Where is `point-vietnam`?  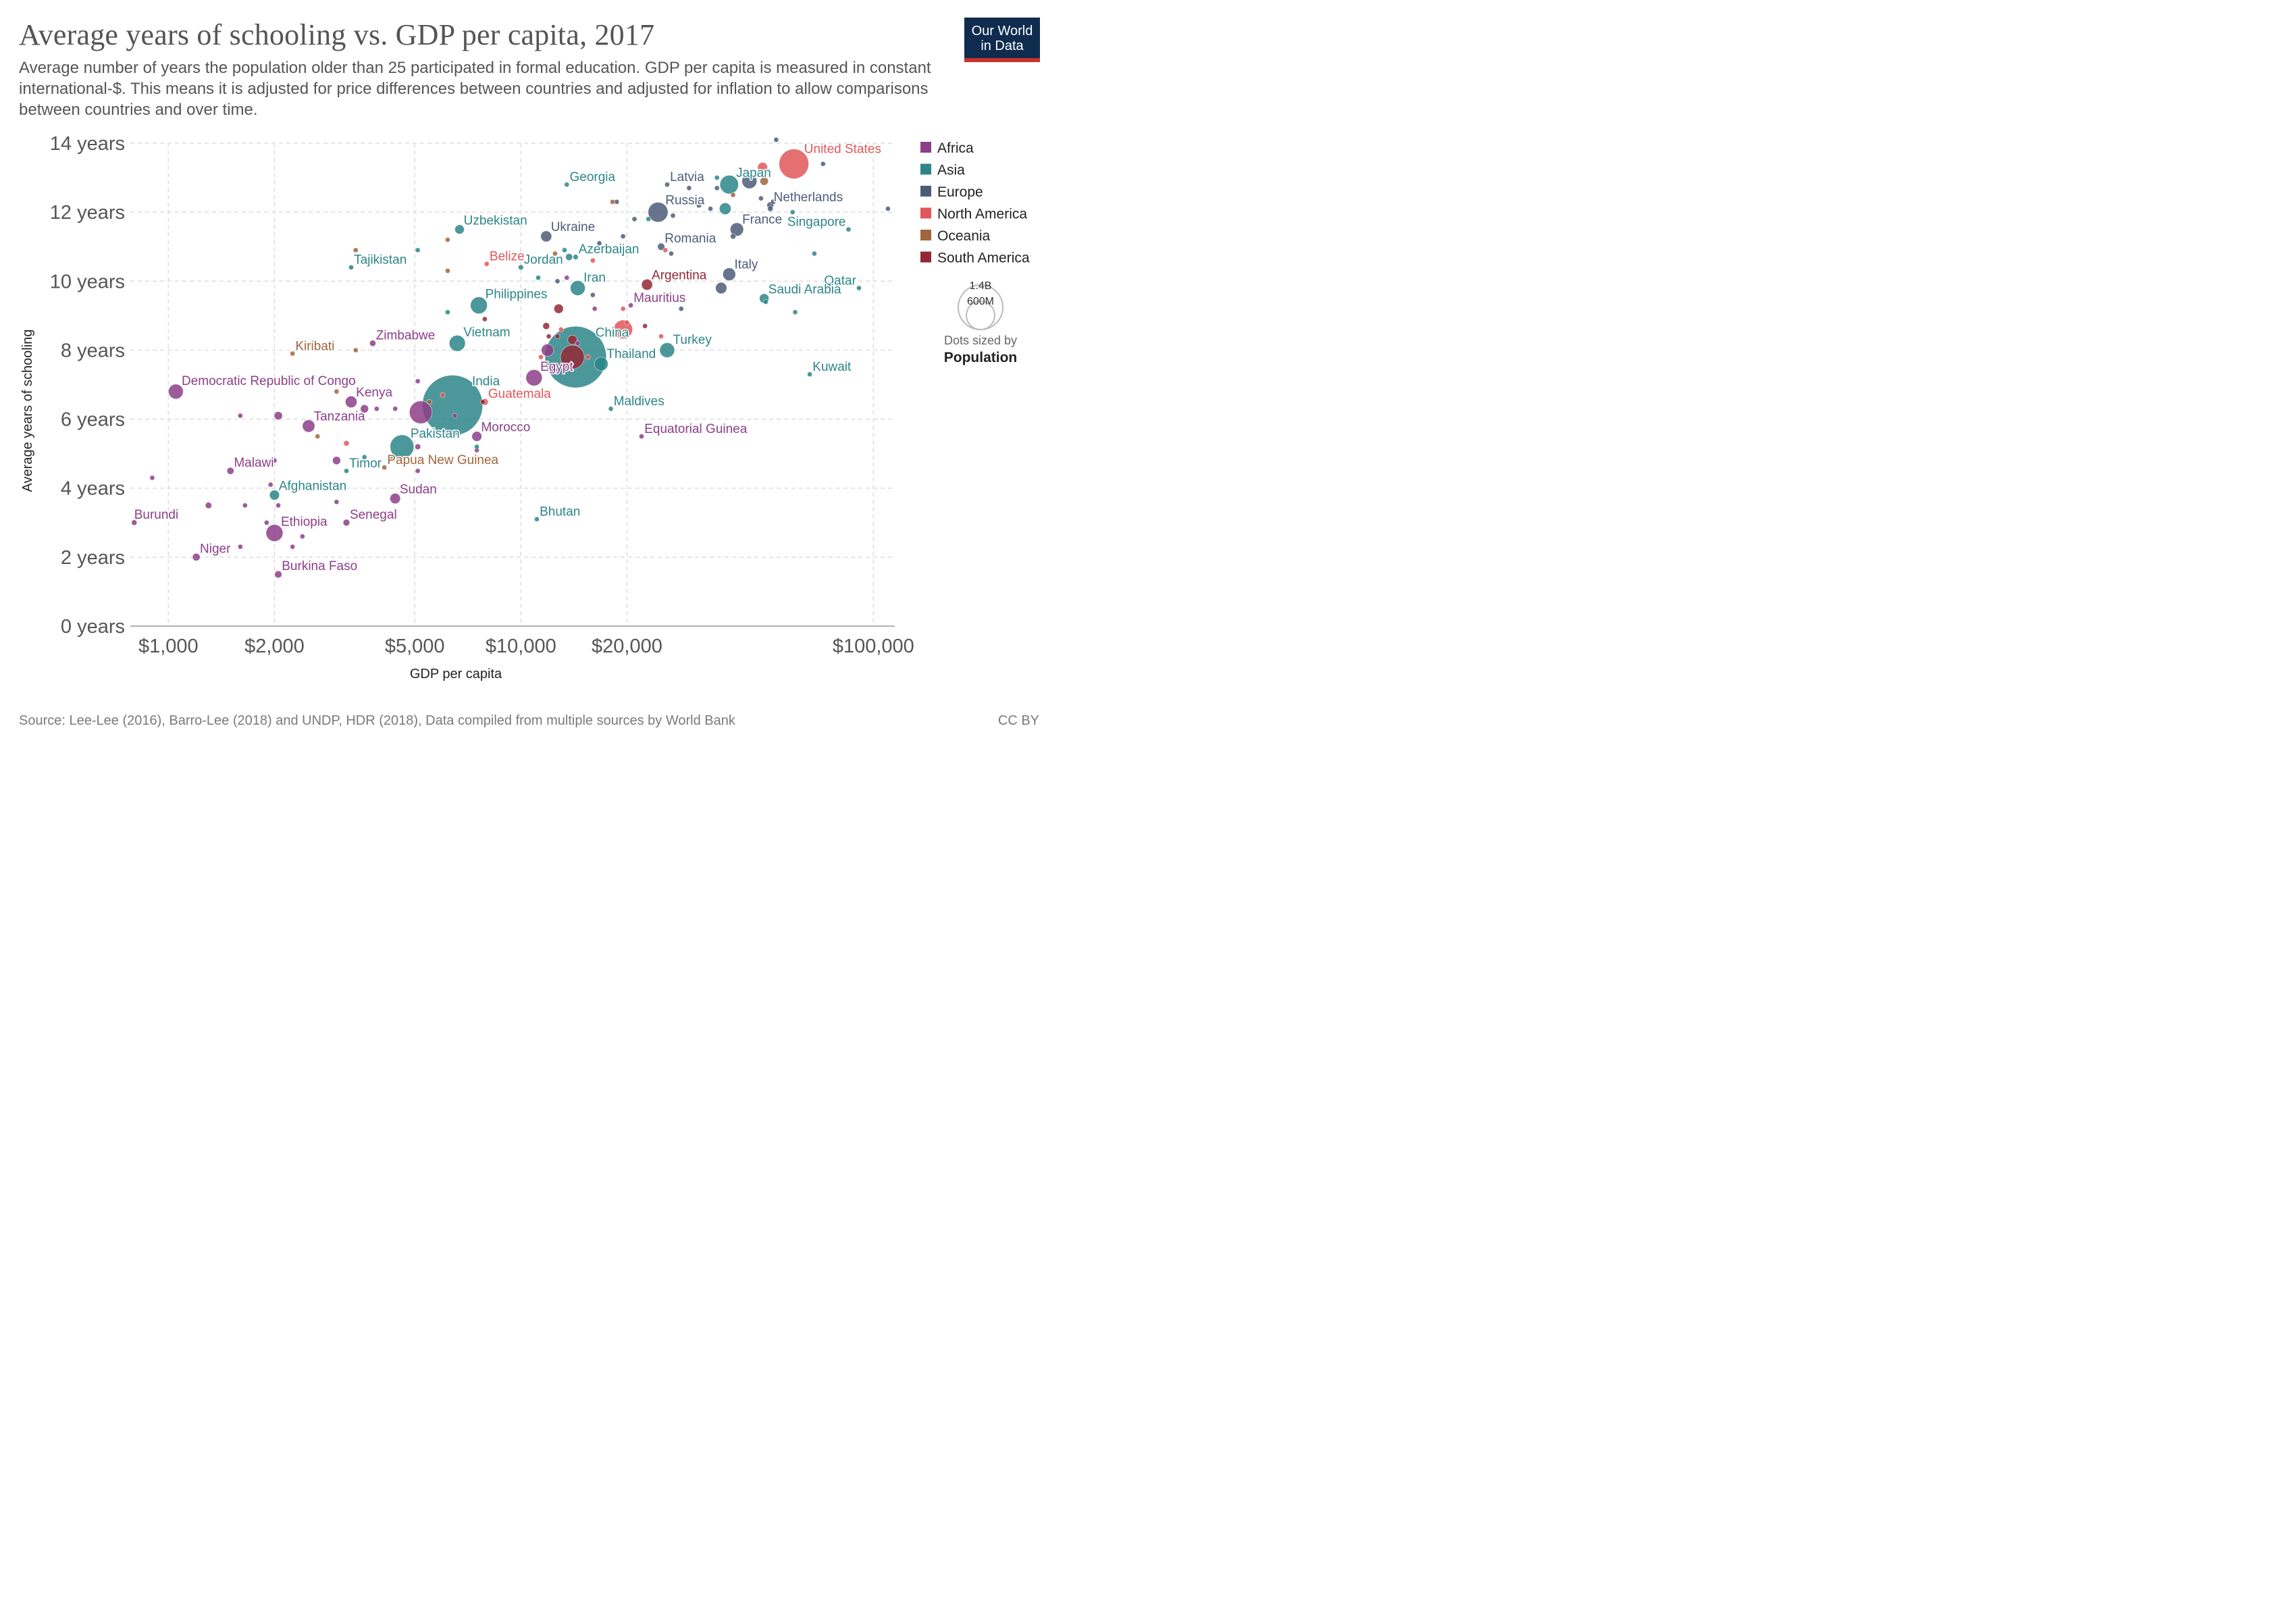 point-vietnam is located at coordinates (457, 343).